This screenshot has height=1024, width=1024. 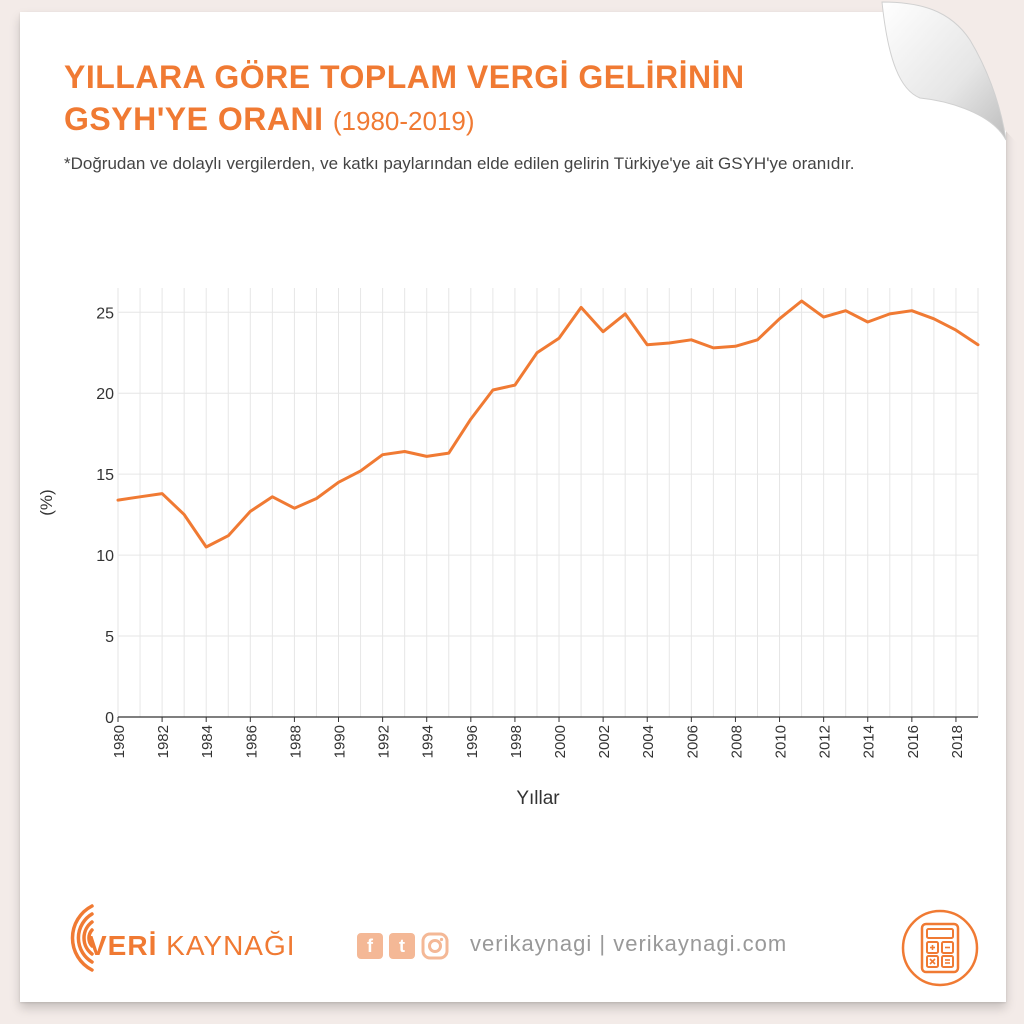 What do you see at coordinates (781, 741) in the screenshot?
I see `x-tick-label: 2010` at bounding box center [781, 741].